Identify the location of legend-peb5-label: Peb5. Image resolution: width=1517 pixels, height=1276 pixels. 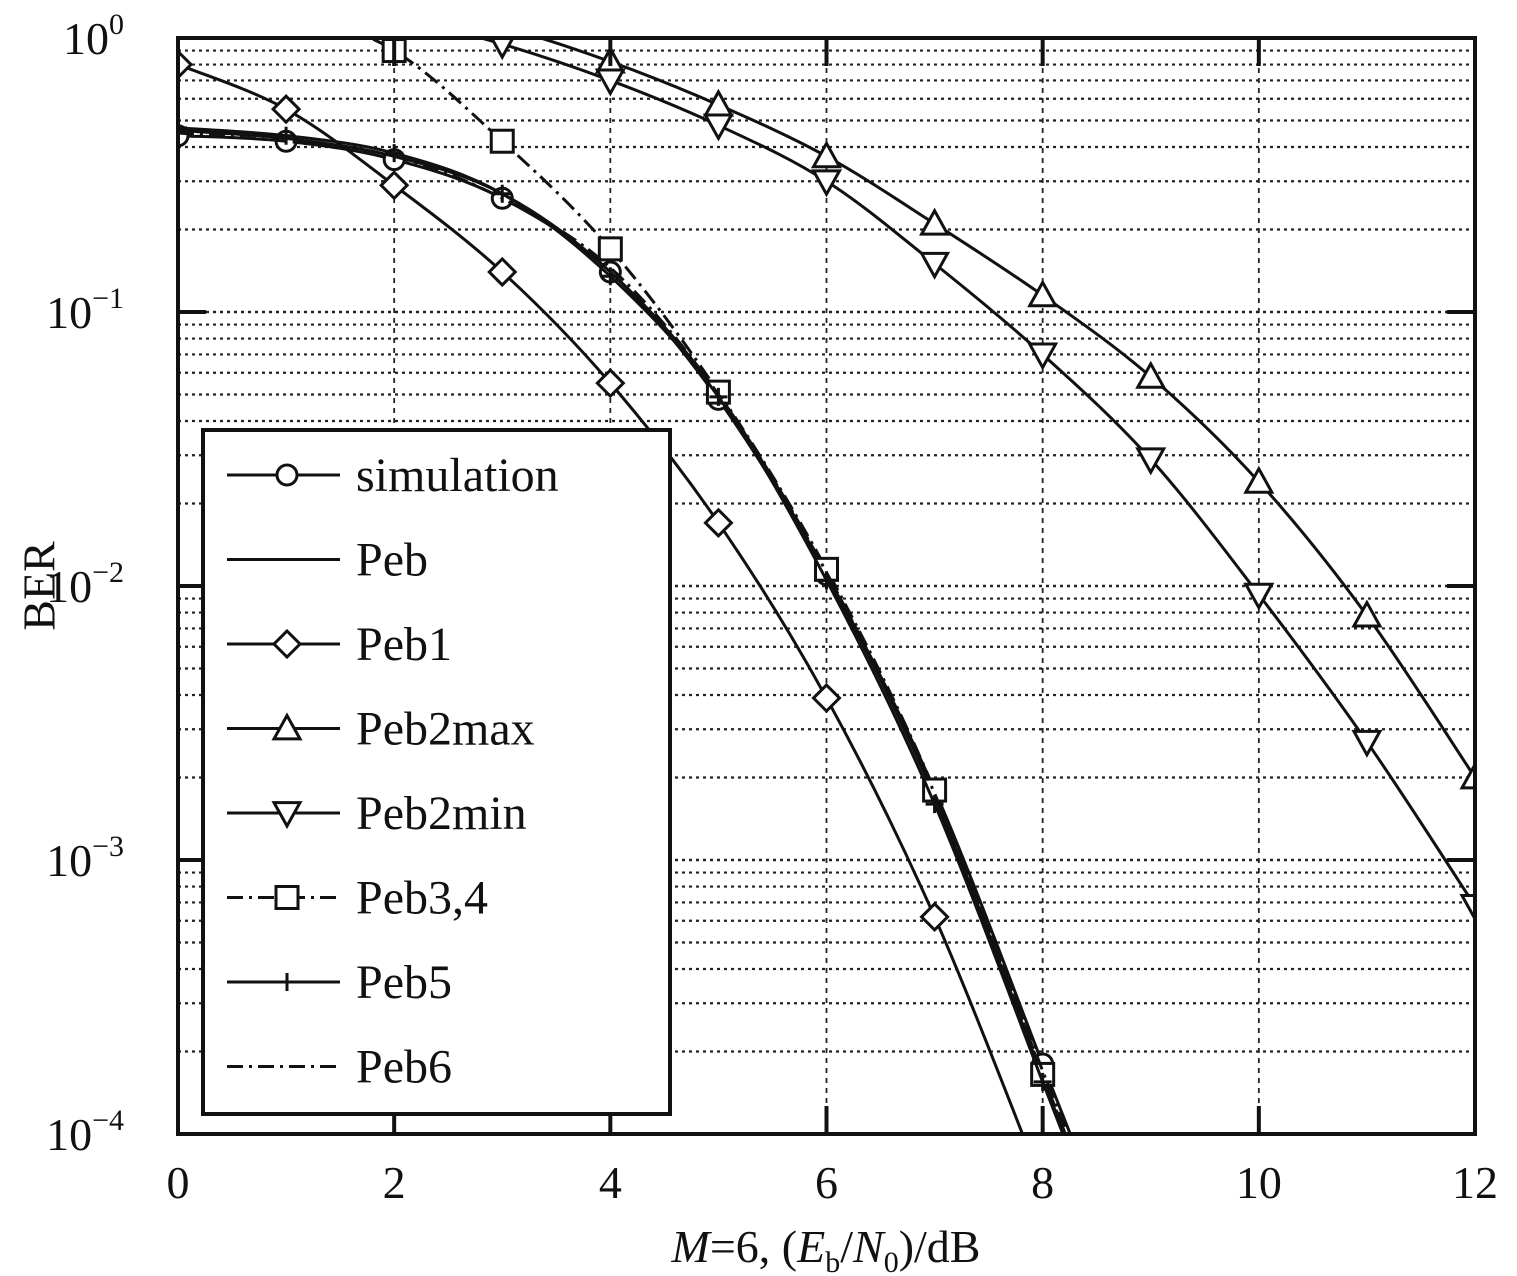
(404, 982).